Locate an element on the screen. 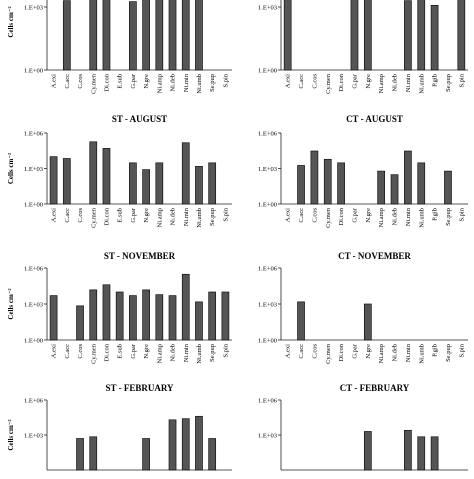 The width and height of the screenshot is (474, 479). chart-title: ST - NOVEMBER is located at coordinates (140, 256).